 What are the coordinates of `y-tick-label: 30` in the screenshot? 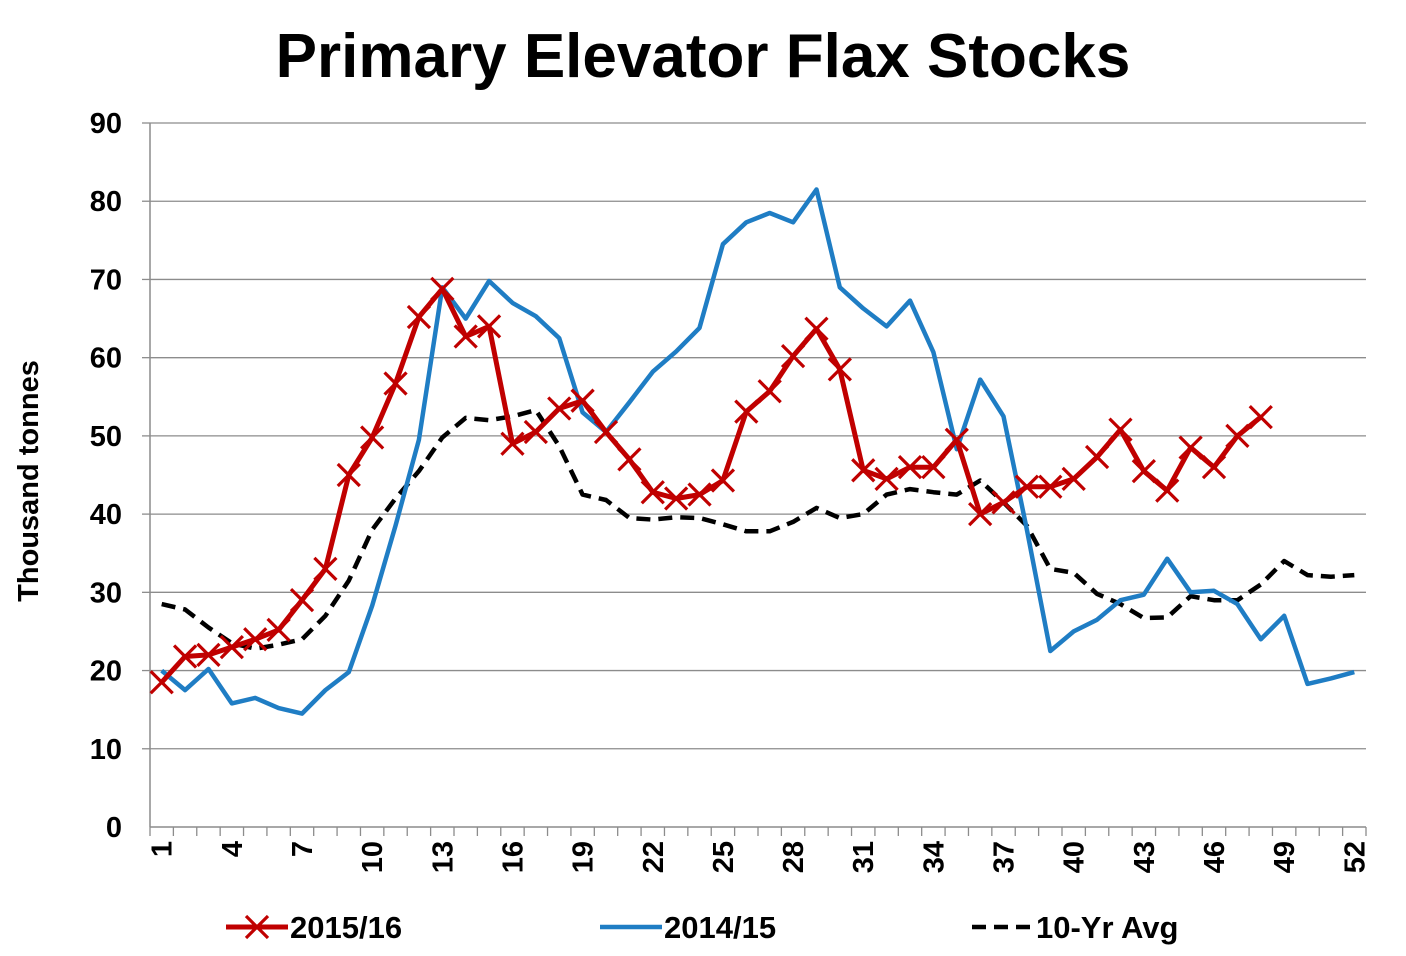 It's located at (106, 593).